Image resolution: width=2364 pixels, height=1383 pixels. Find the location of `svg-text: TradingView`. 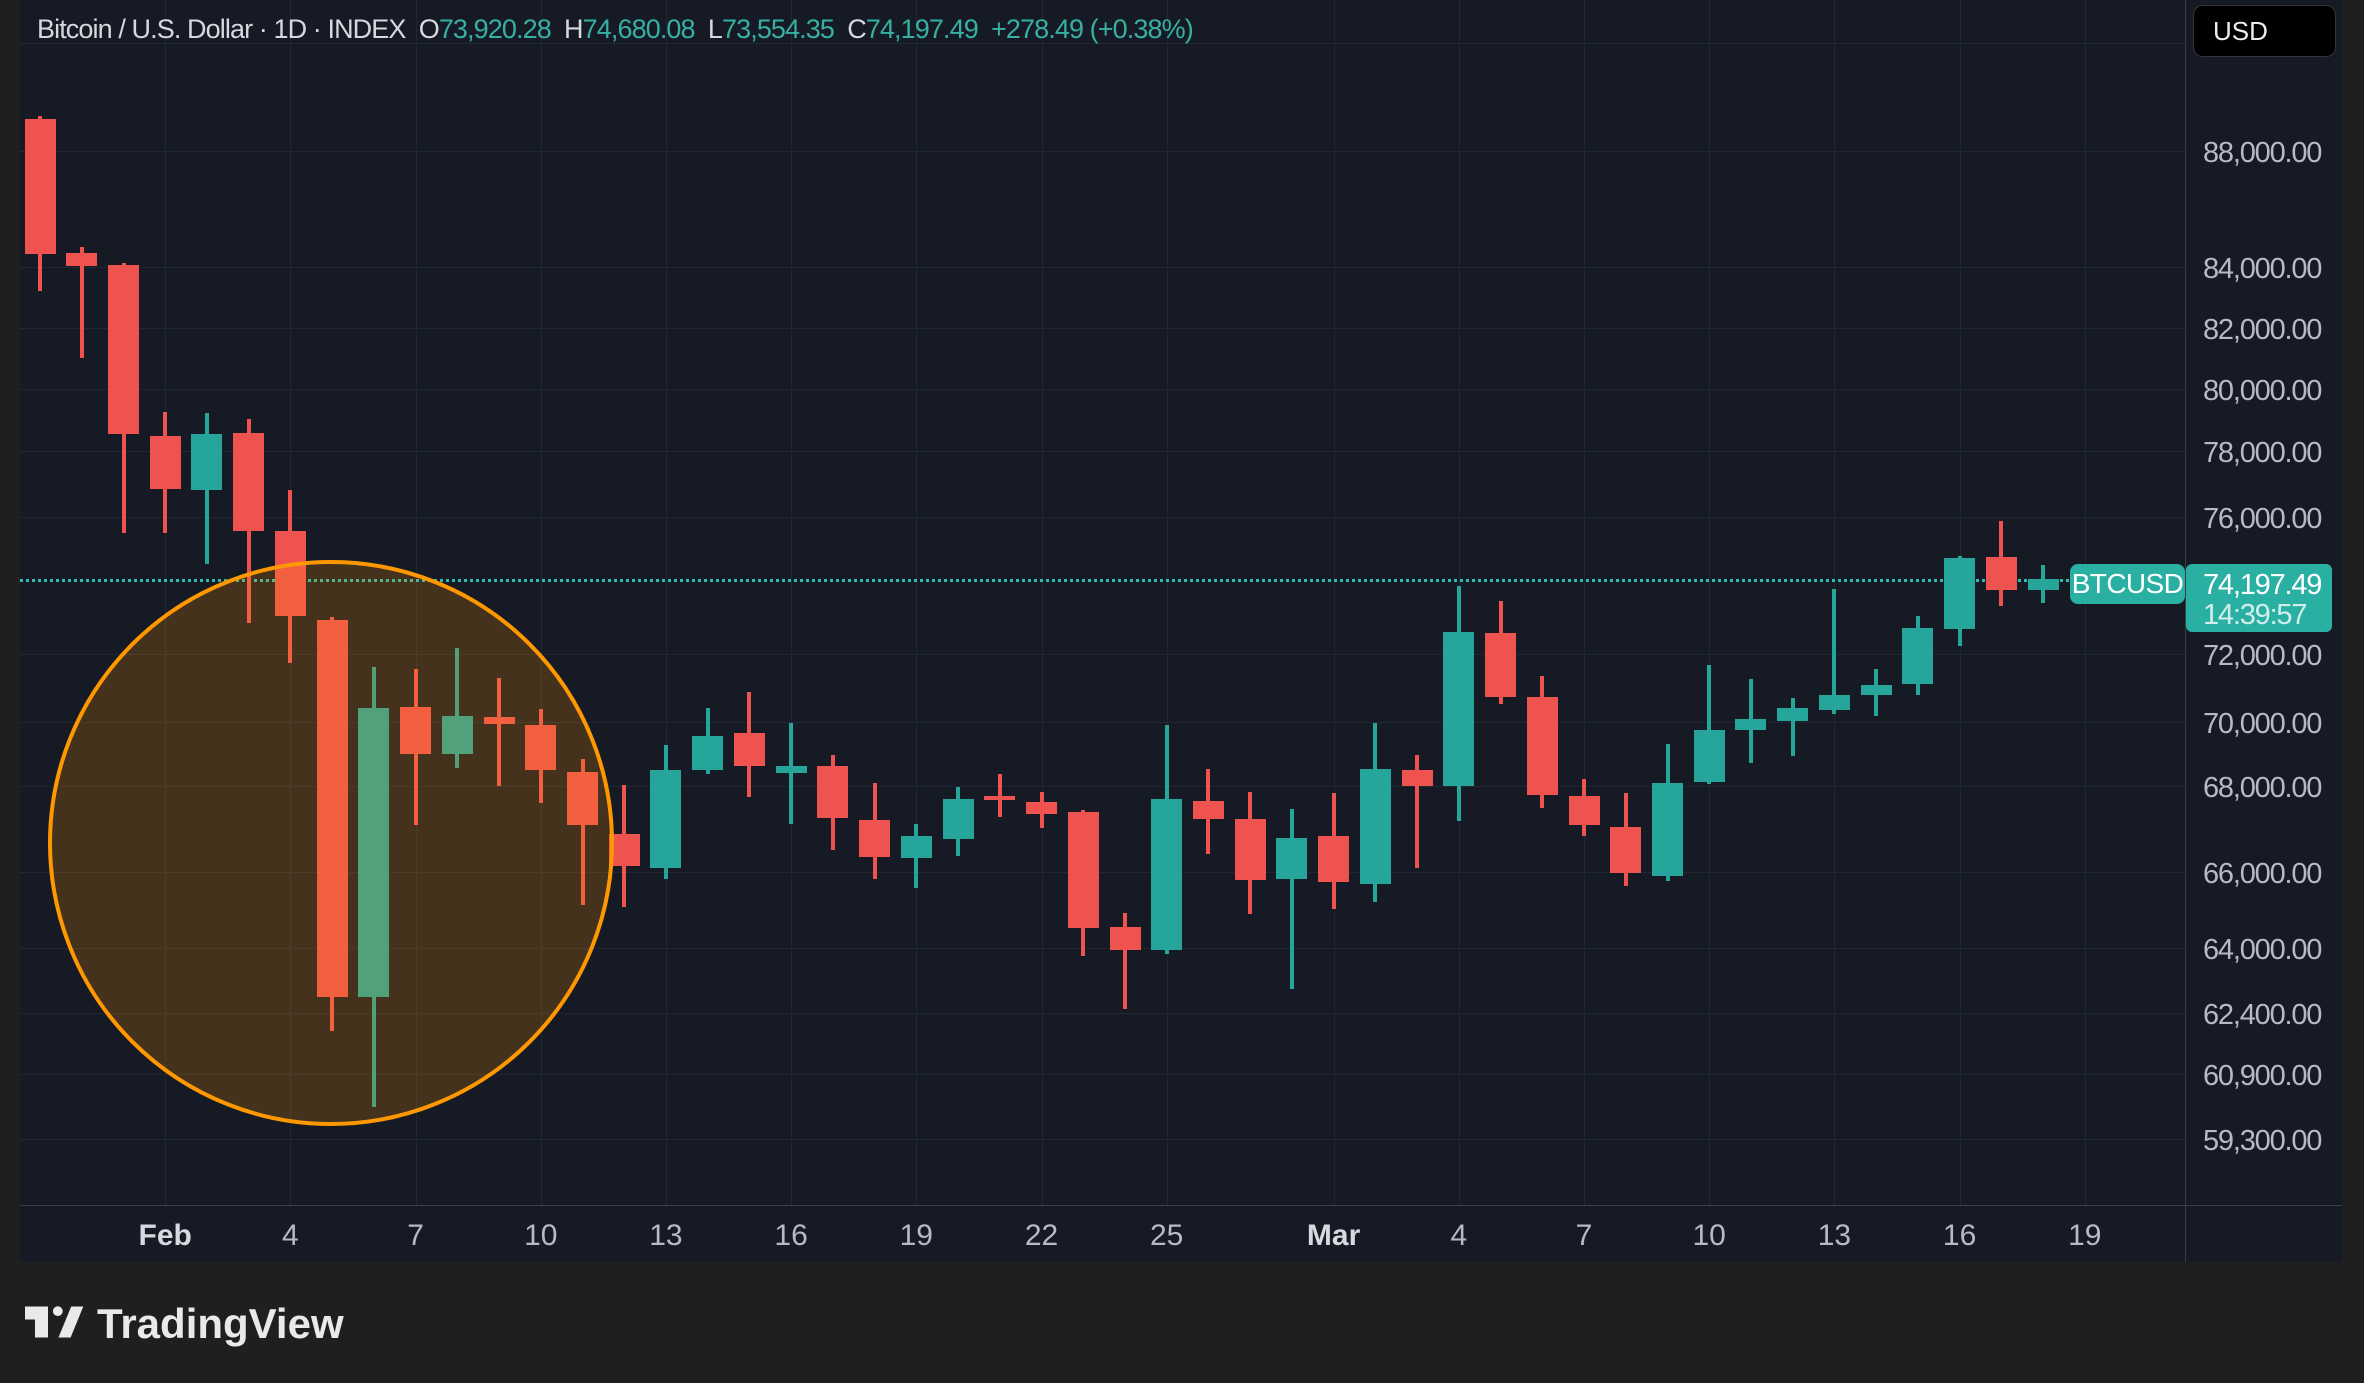

svg-text: TradingView is located at coordinates (220, 1324).